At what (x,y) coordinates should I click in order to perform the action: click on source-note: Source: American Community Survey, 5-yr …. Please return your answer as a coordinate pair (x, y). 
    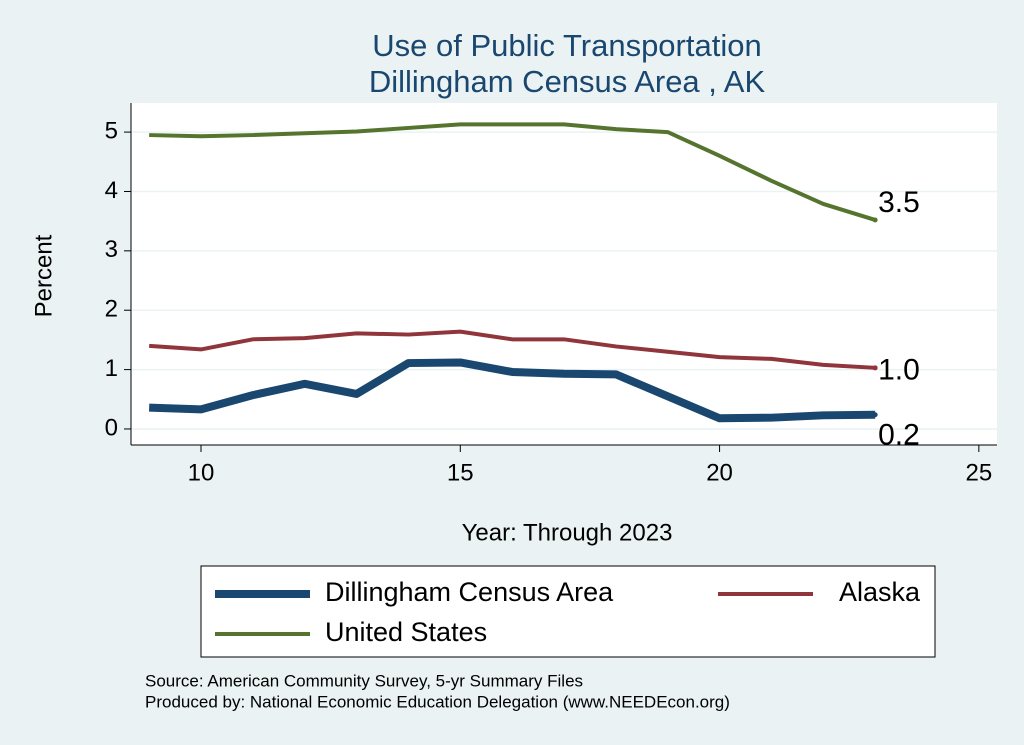
    Looking at the image, I should click on (364, 680).